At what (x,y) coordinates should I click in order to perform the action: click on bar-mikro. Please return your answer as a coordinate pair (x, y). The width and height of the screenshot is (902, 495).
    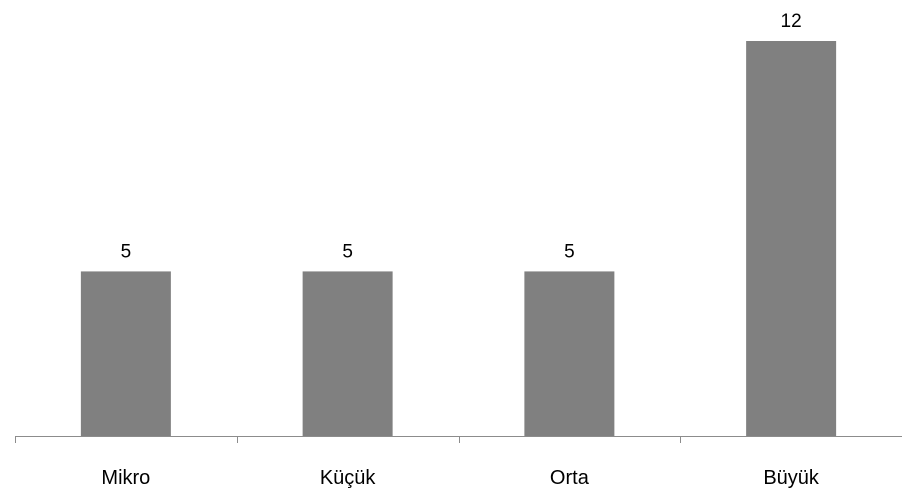
    Looking at the image, I should click on (125, 353).